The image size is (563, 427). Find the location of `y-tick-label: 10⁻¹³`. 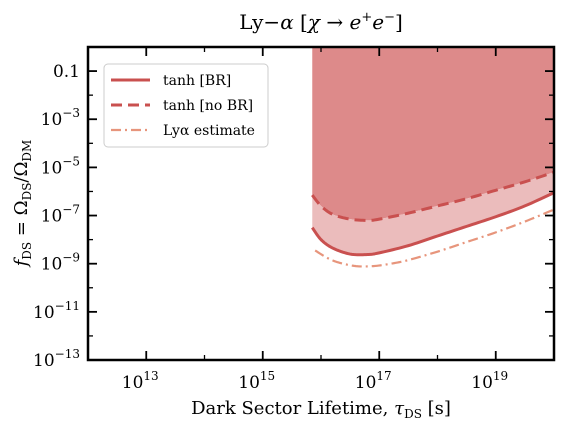

y-tick-label: 10⁻¹³ is located at coordinates (56, 359).